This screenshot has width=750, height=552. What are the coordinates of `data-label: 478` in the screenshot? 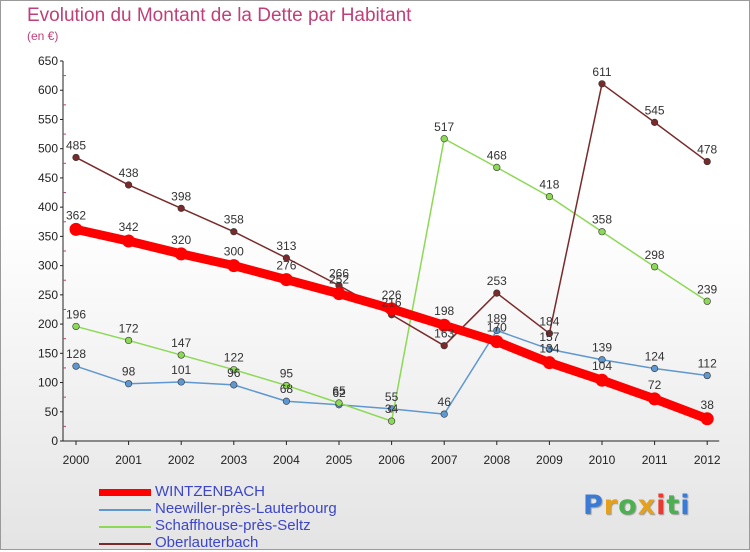 It's located at (707, 150).